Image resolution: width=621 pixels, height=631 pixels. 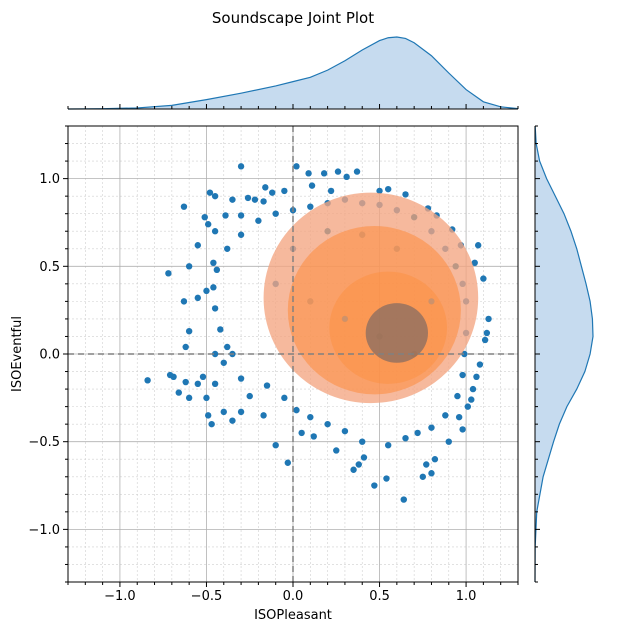 I want to click on y-tick-label: 0.0, so click(x=49, y=355).